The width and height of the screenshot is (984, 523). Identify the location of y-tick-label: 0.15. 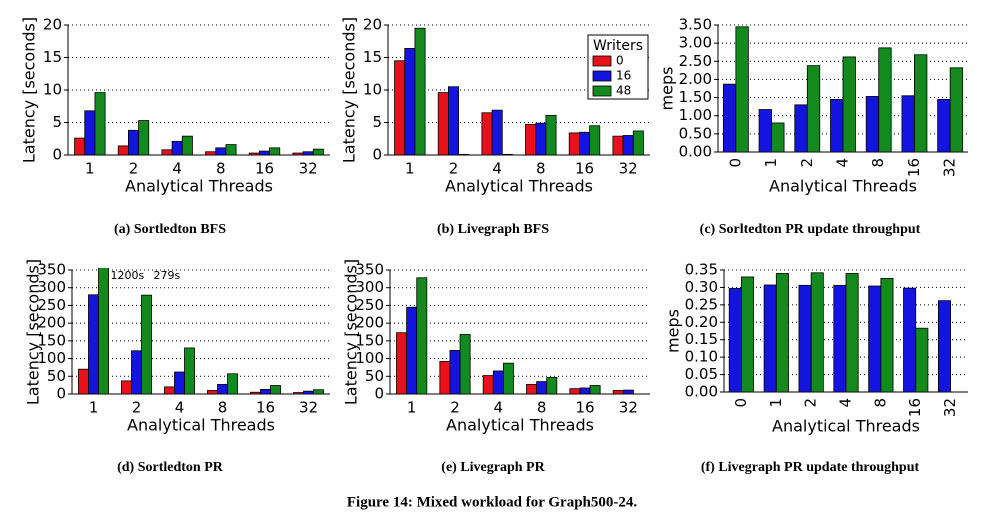
(701, 339).